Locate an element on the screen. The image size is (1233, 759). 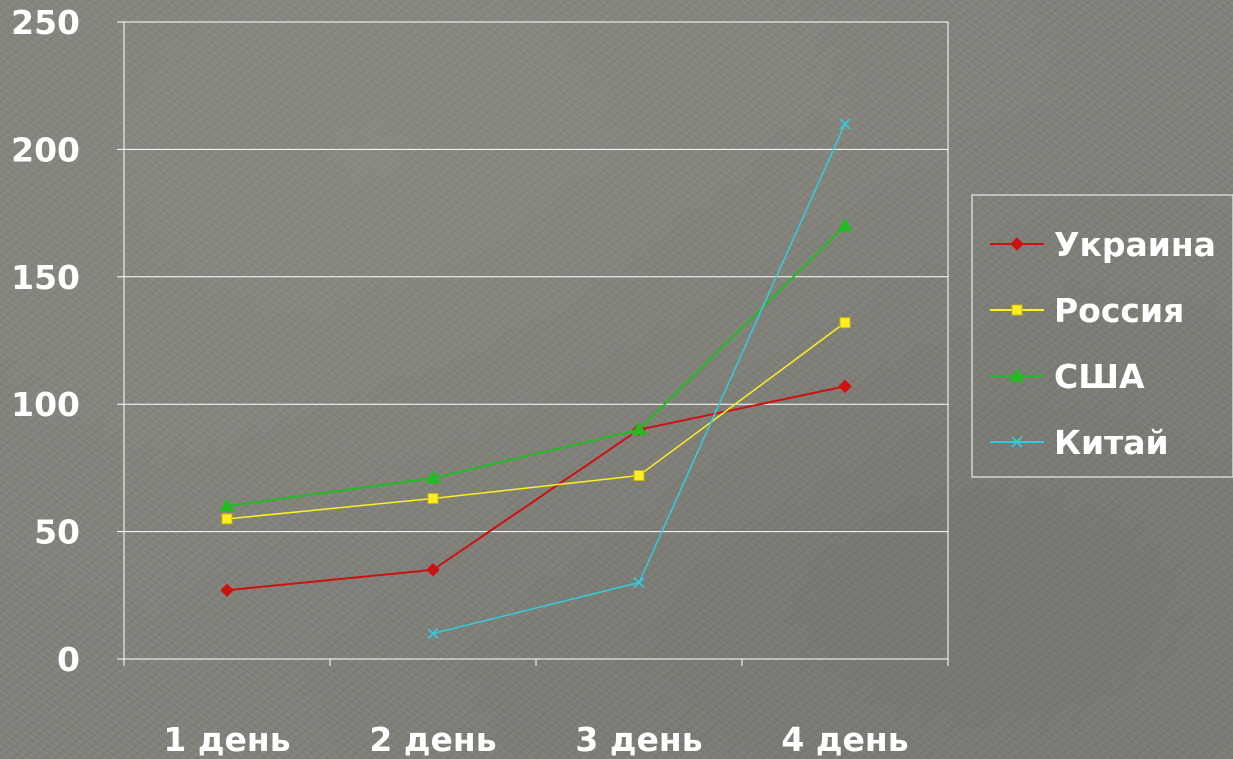
x-tick-label: 4 день is located at coordinates (844, 739).